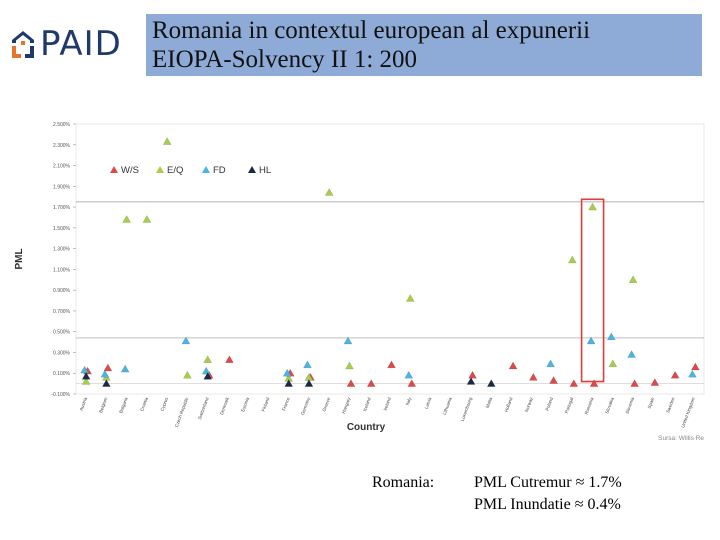 The width and height of the screenshot is (720, 540). What do you see at coordinates (509, 404) in the screenshot?
I see `x-tick-label: Holland` at bounding box center [509, 404].